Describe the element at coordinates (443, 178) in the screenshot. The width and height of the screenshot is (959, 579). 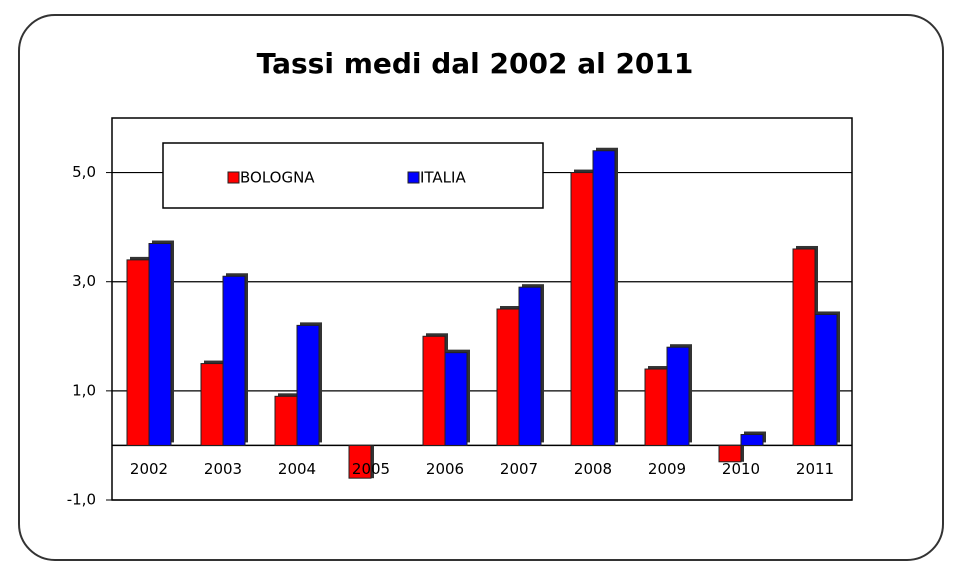
I see `legend-label: ITALIA` at that location.